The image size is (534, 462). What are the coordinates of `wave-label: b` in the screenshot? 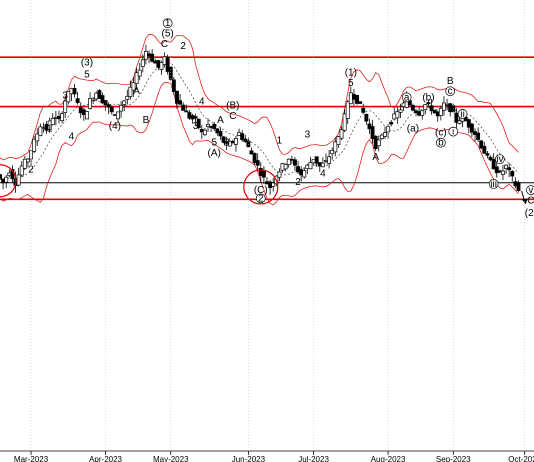 It's located at (441, 143).